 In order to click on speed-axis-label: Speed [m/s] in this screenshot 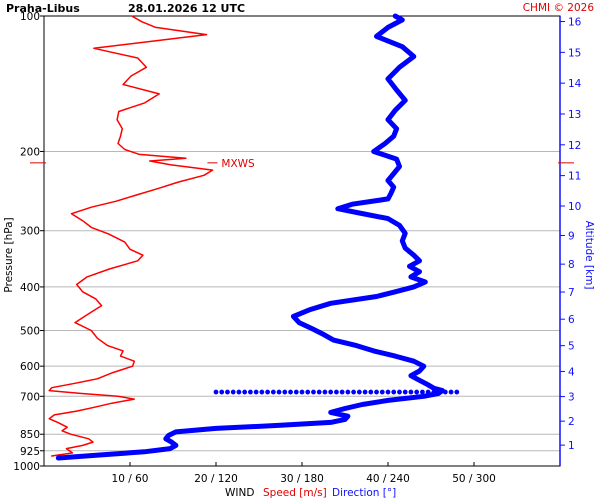, I will do `click(295, 493)`.